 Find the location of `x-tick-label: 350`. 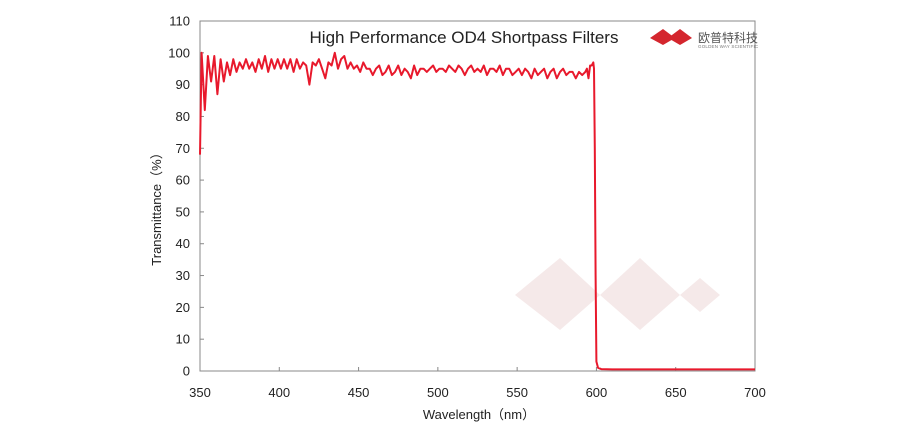

x-tick-label: 350 is located at coordinates (200, 392).